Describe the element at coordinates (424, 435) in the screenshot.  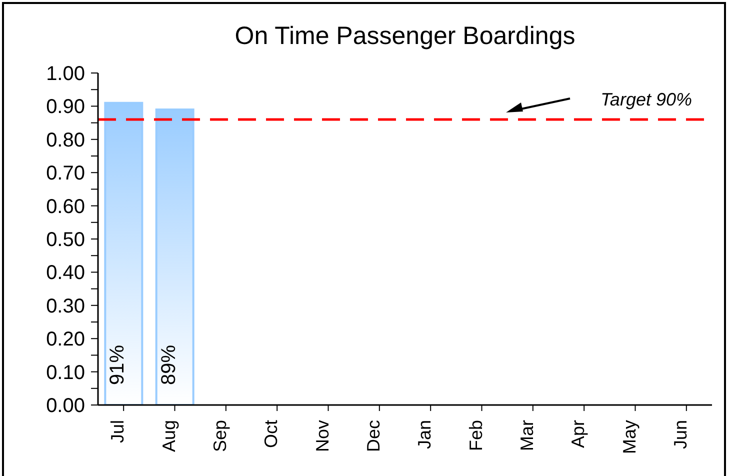
I see `x-tick-label: Jan` at that location.